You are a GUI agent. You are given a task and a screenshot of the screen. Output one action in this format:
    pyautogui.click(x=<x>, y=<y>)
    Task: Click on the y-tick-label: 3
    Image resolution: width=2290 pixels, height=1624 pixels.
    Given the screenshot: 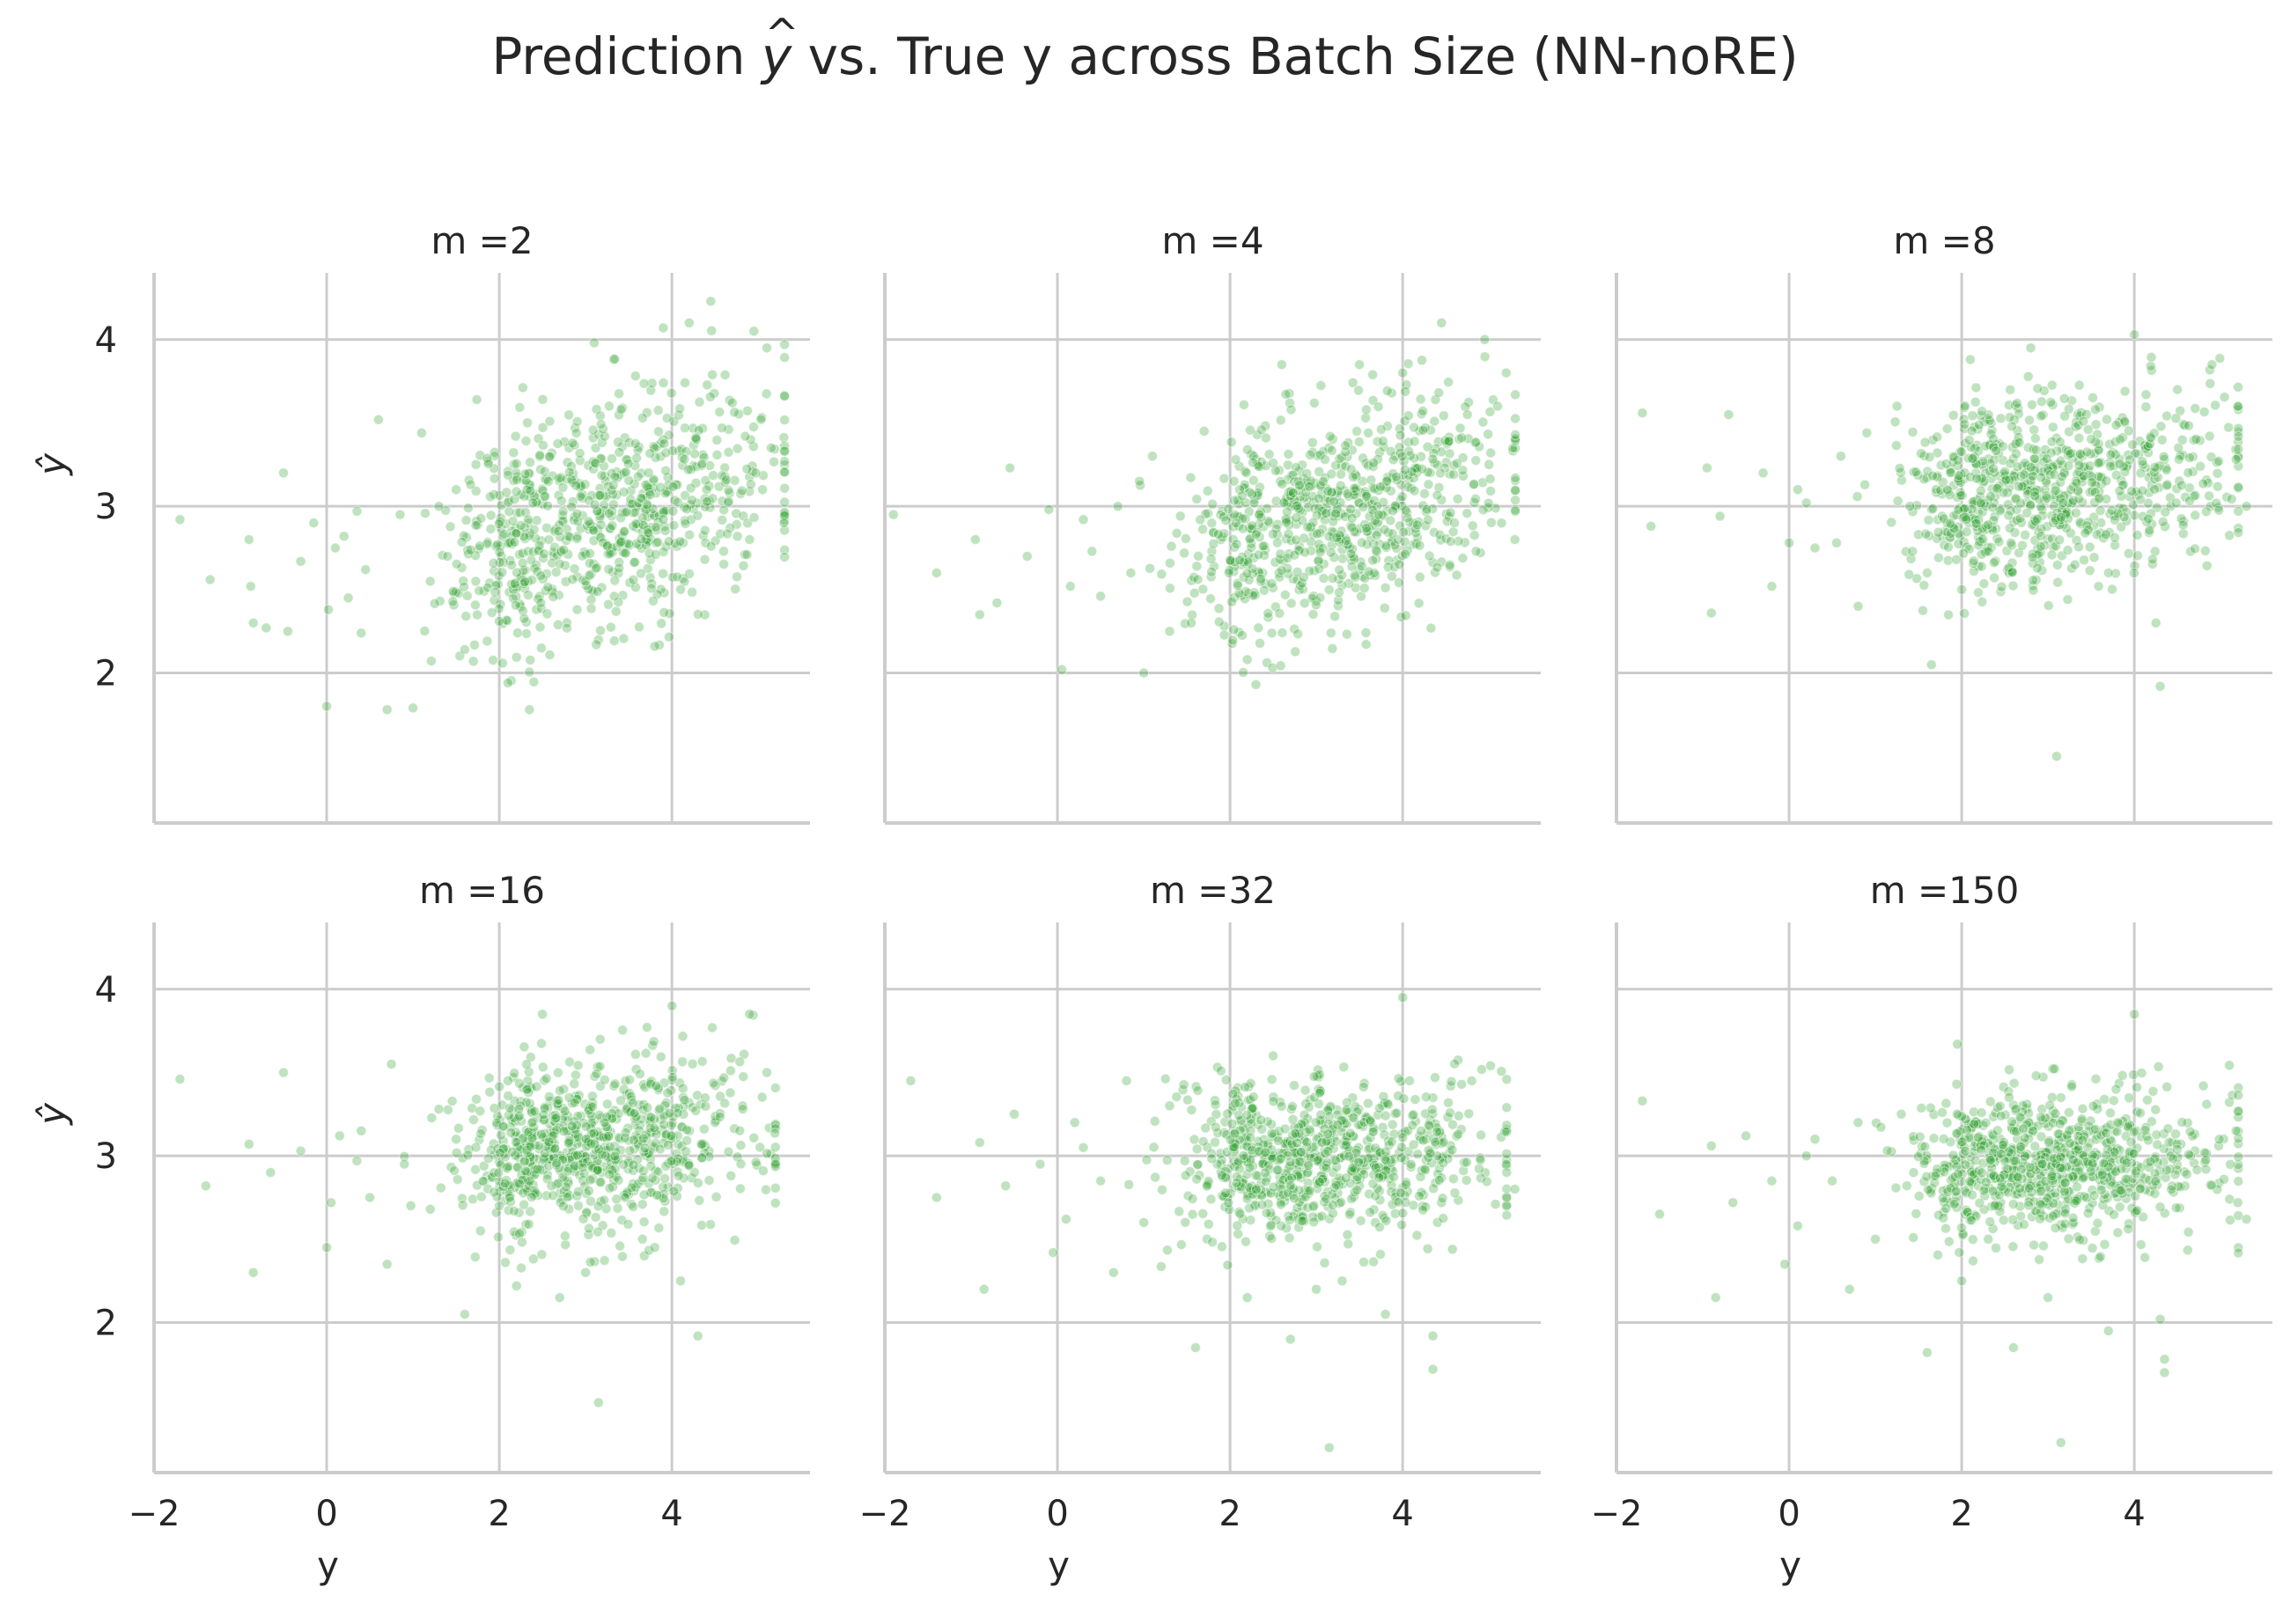 What is the action you would take?
    pyautogui.click(x=106, y=507)
    